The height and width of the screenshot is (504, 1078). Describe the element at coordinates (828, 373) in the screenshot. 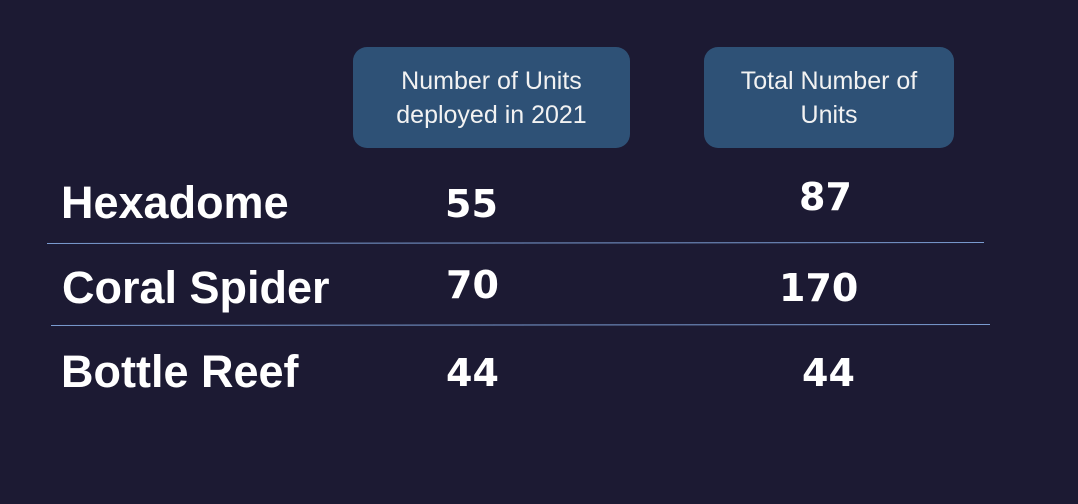

I see `cell-total-bottle-reef: 44` at that location.